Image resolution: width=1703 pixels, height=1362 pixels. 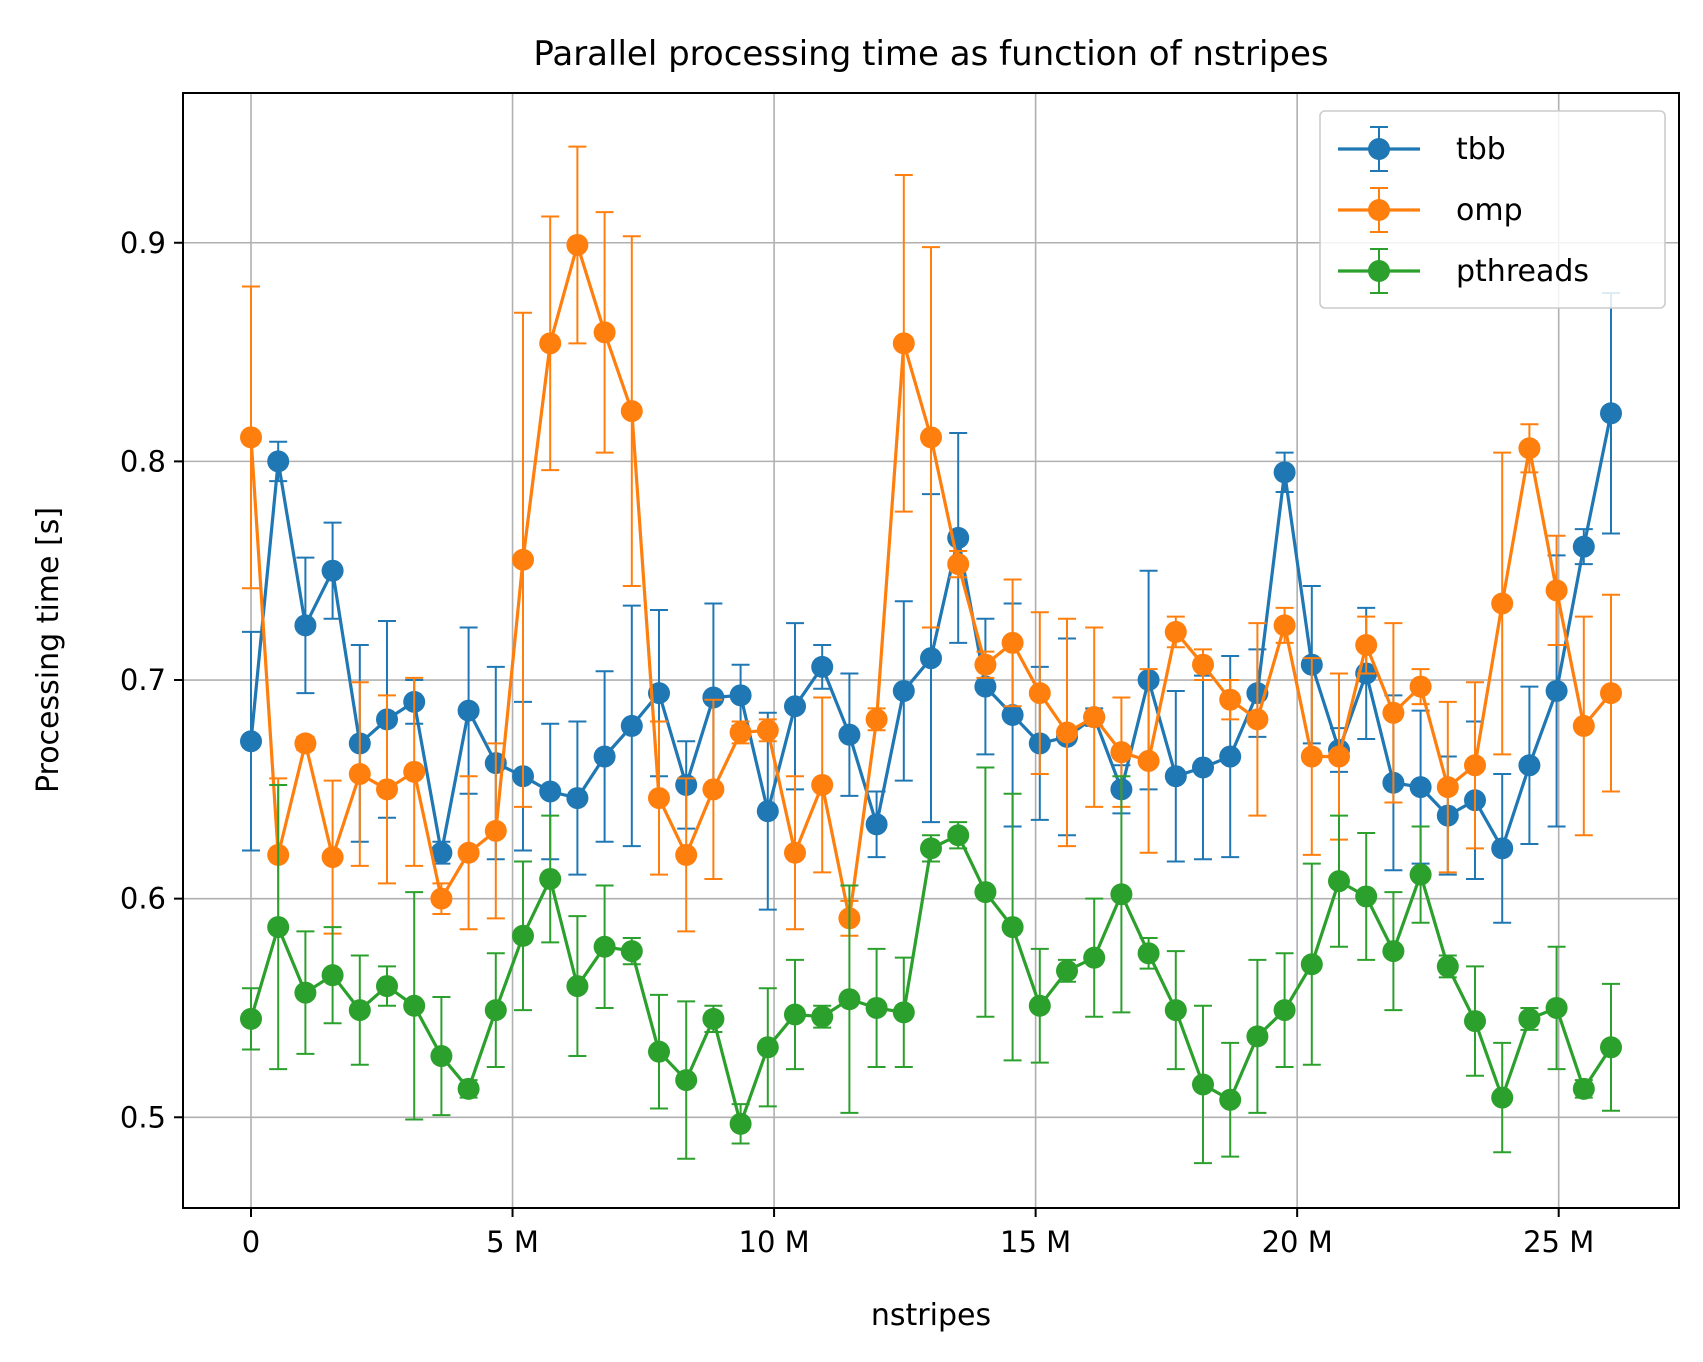 I want to click on legend-marker, so click(x=1379, y=271).